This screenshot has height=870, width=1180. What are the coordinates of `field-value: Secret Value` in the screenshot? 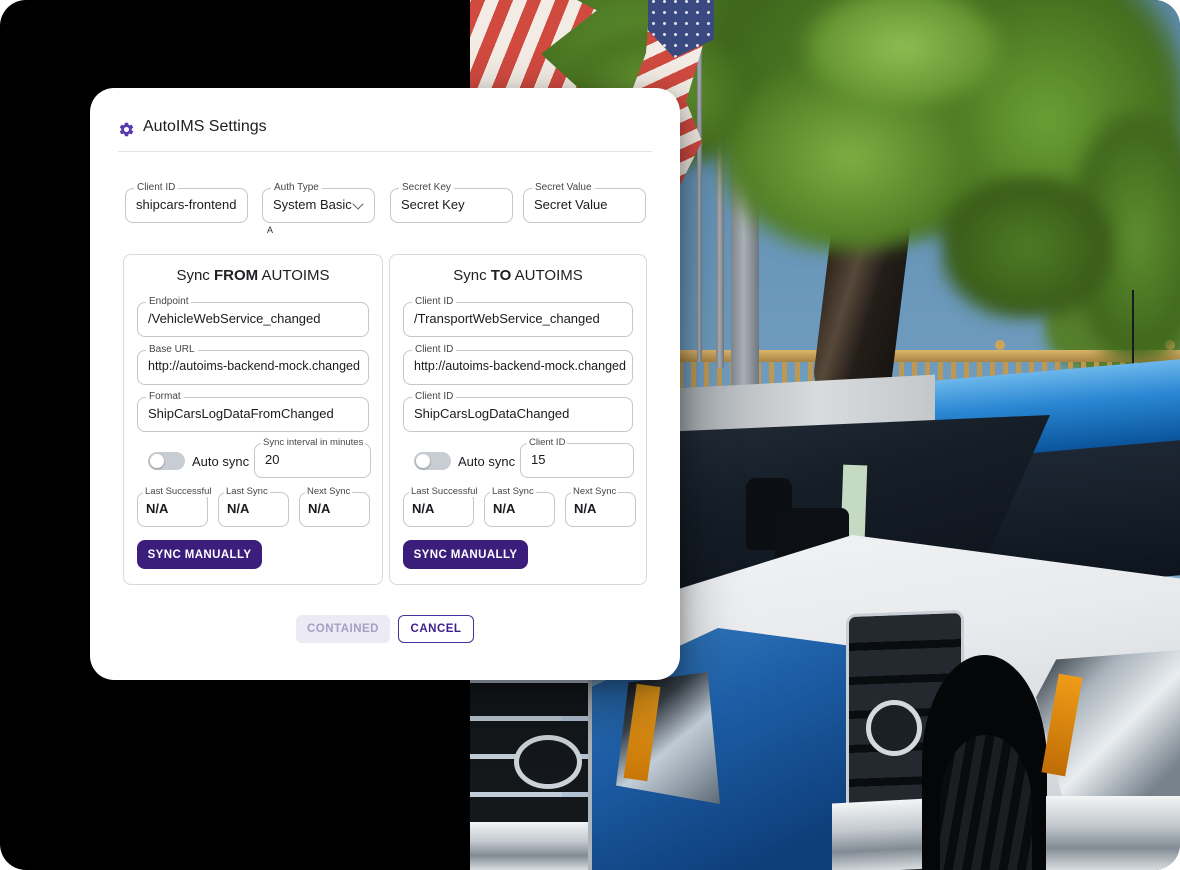 It's located at (571, 204).